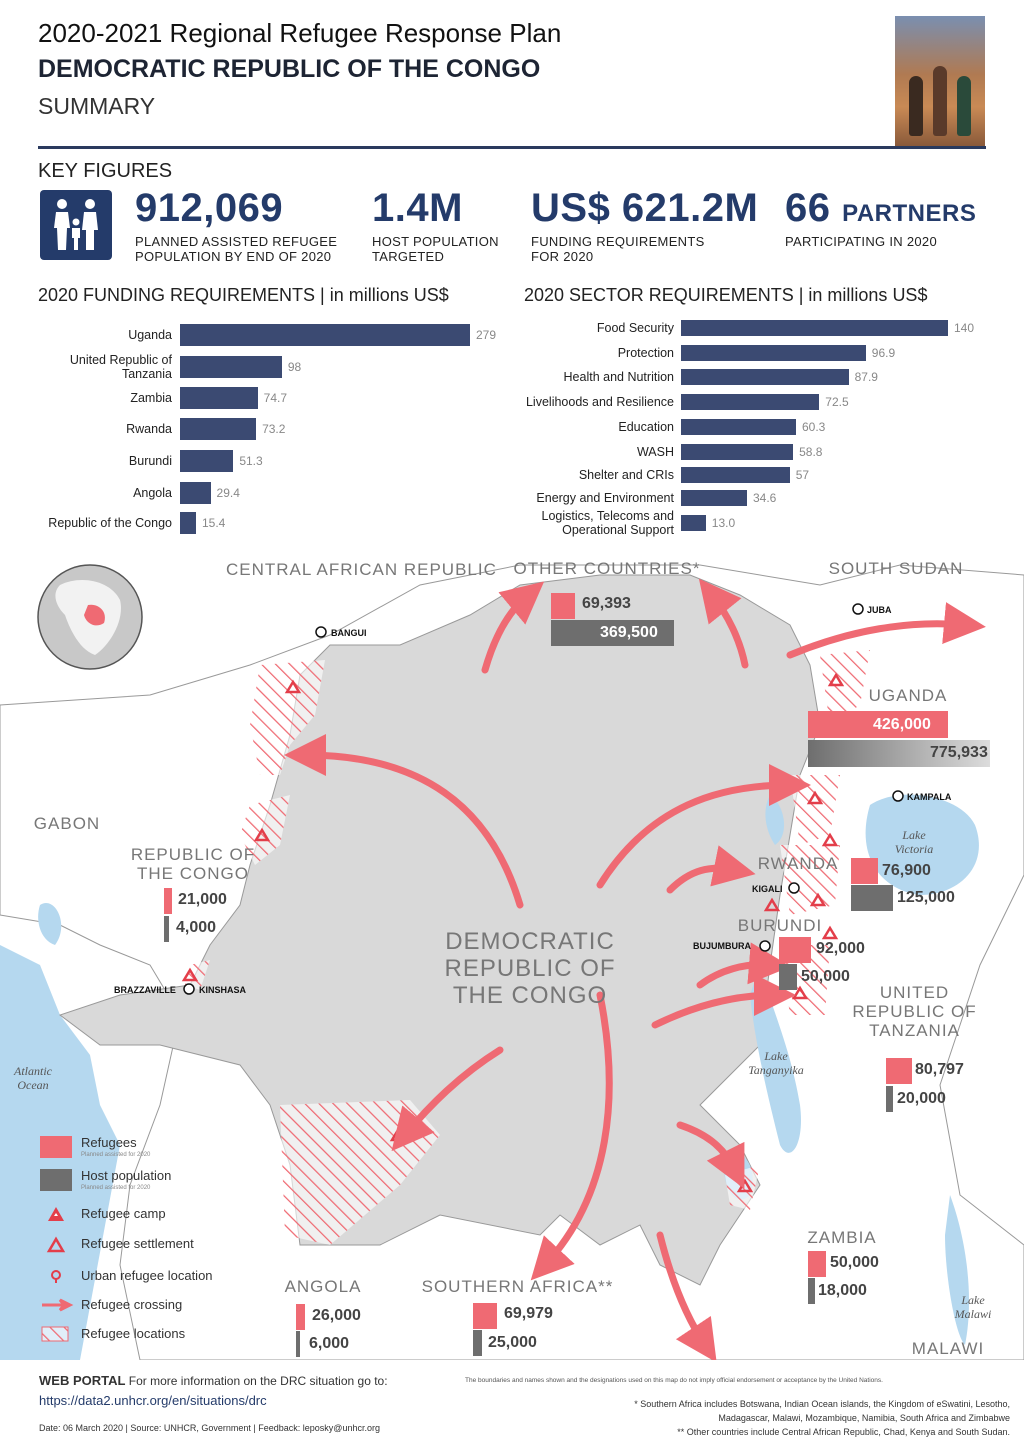 Image resolution: width=1024 pixels, height=1449 pixels. I want to click on refugee-location-uganda-north, so click(845, 687).